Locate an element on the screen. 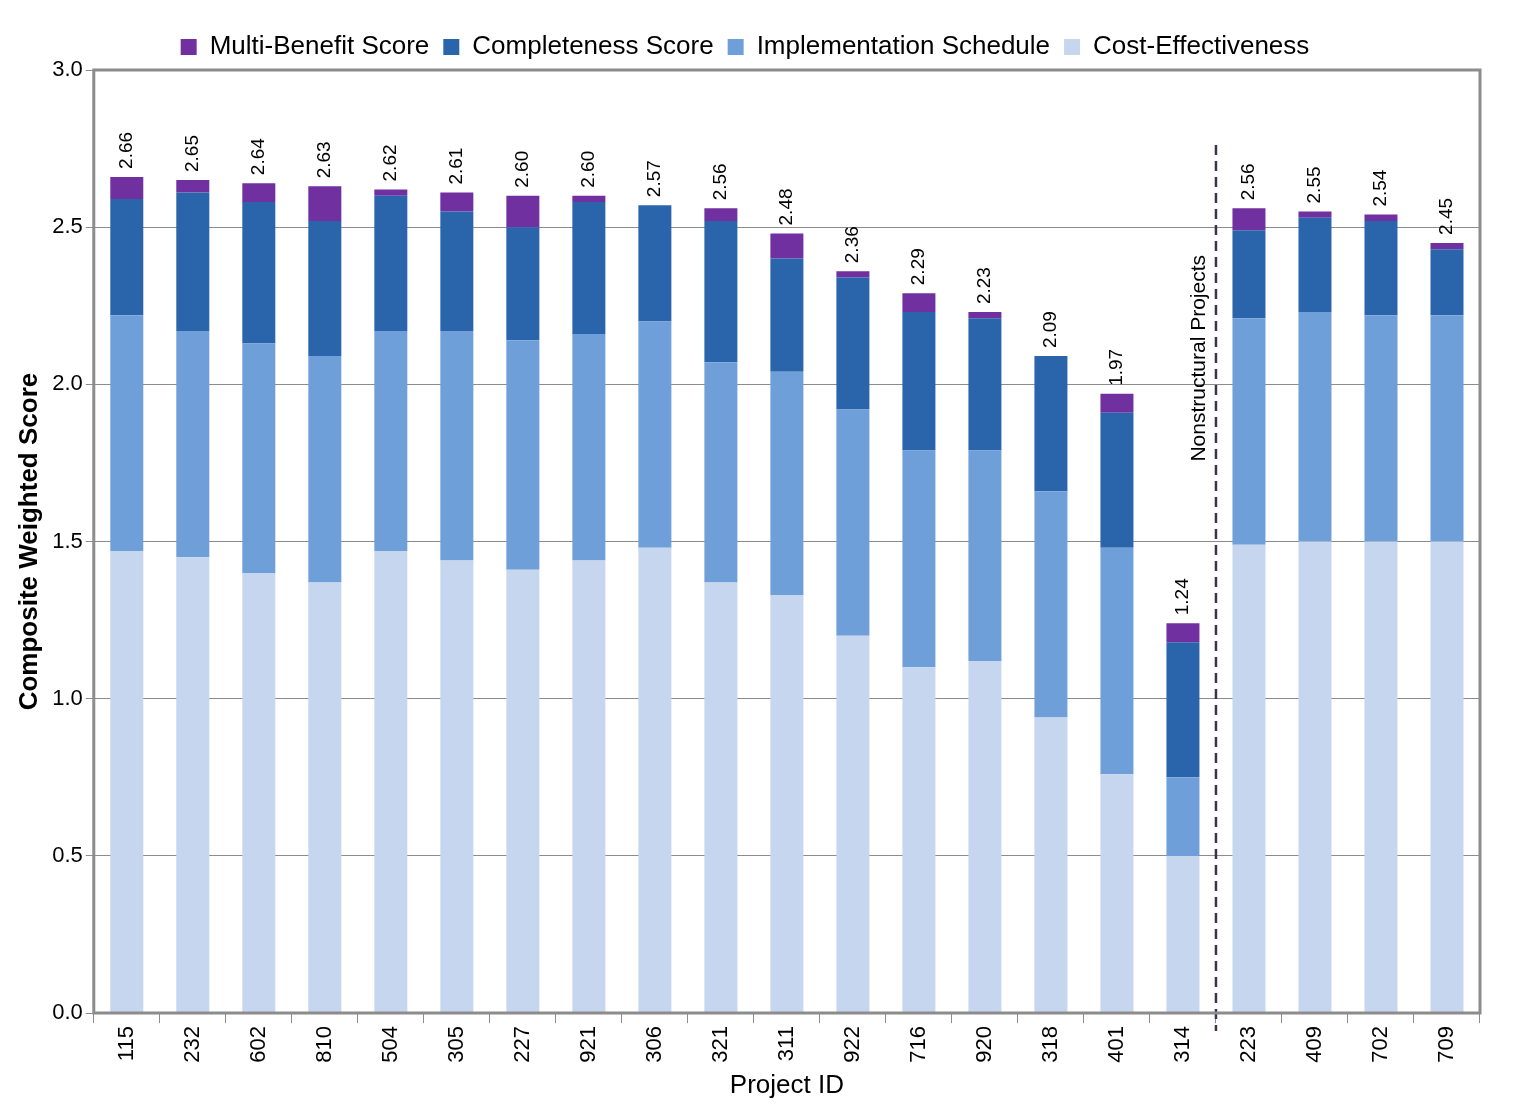  x-tick-label: 318 is located at coordinates (1049, 1044).